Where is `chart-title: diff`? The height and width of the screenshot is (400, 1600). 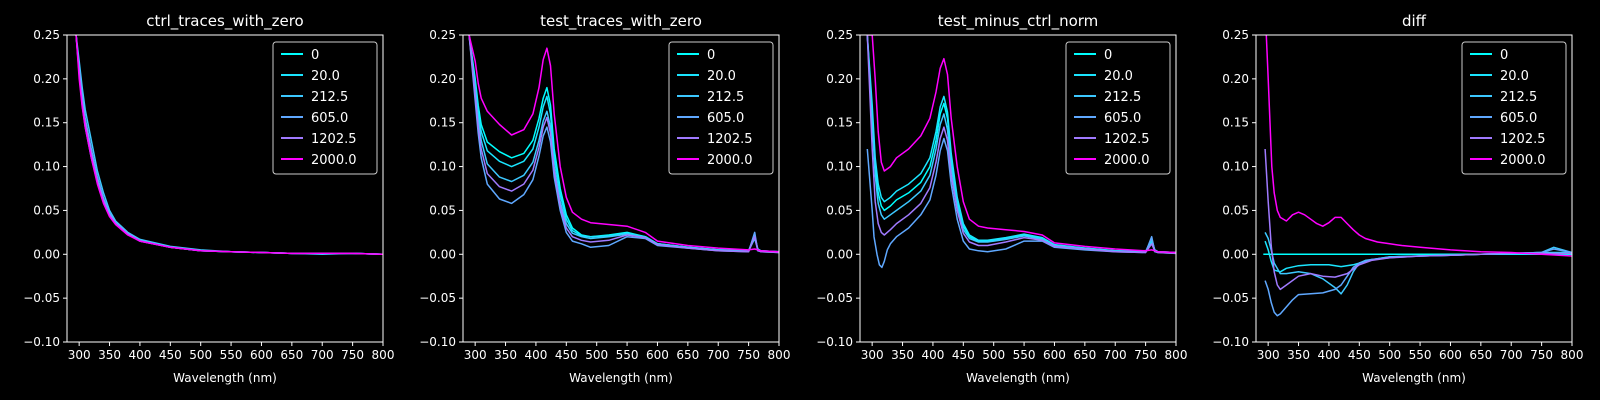 chart-title: diff is located at coordinates (1414, 21).